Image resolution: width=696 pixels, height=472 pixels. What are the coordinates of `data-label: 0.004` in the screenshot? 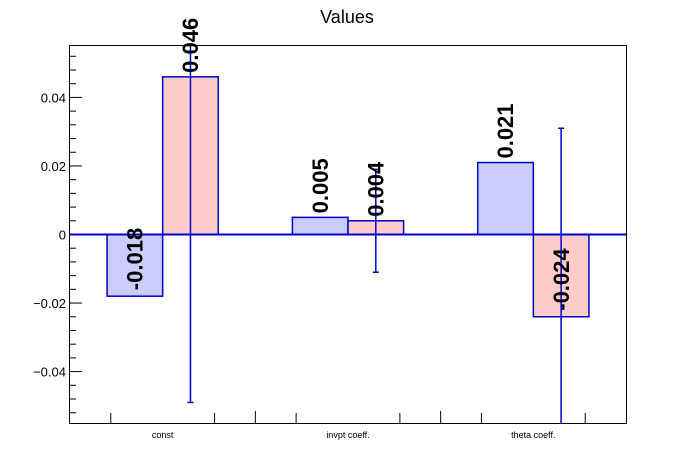 It's located at (376, 189).